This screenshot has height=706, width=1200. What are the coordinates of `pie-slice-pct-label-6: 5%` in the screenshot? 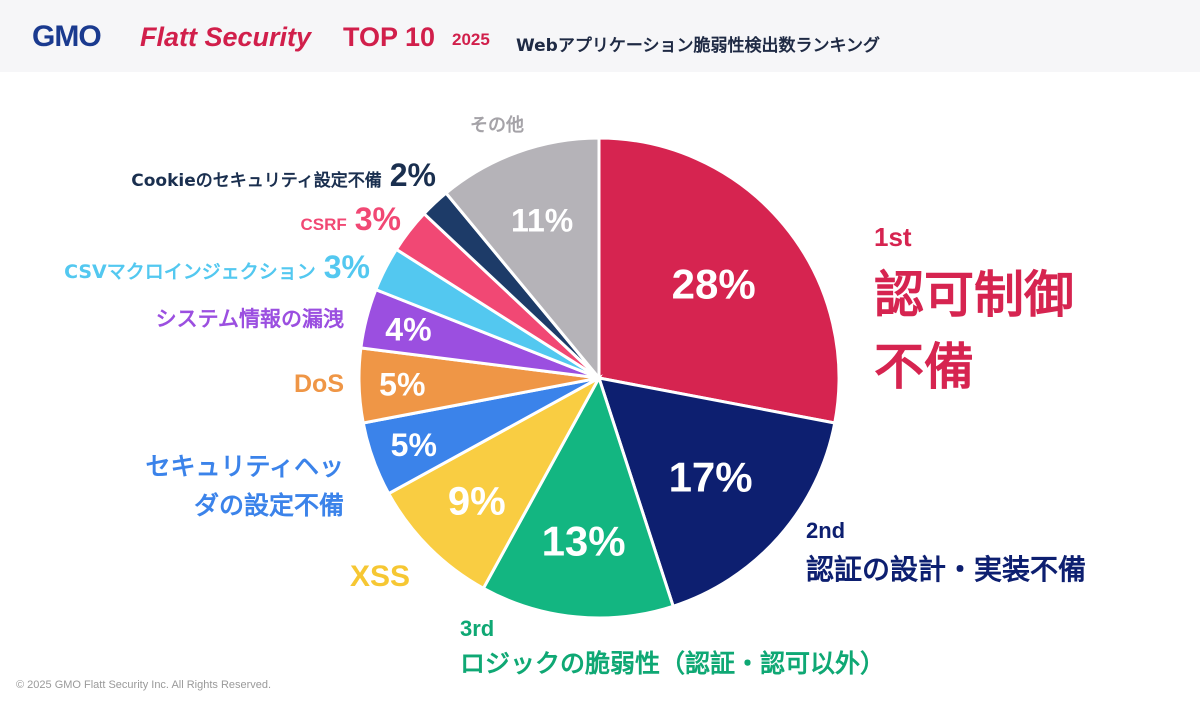 It's located at (402, 385).